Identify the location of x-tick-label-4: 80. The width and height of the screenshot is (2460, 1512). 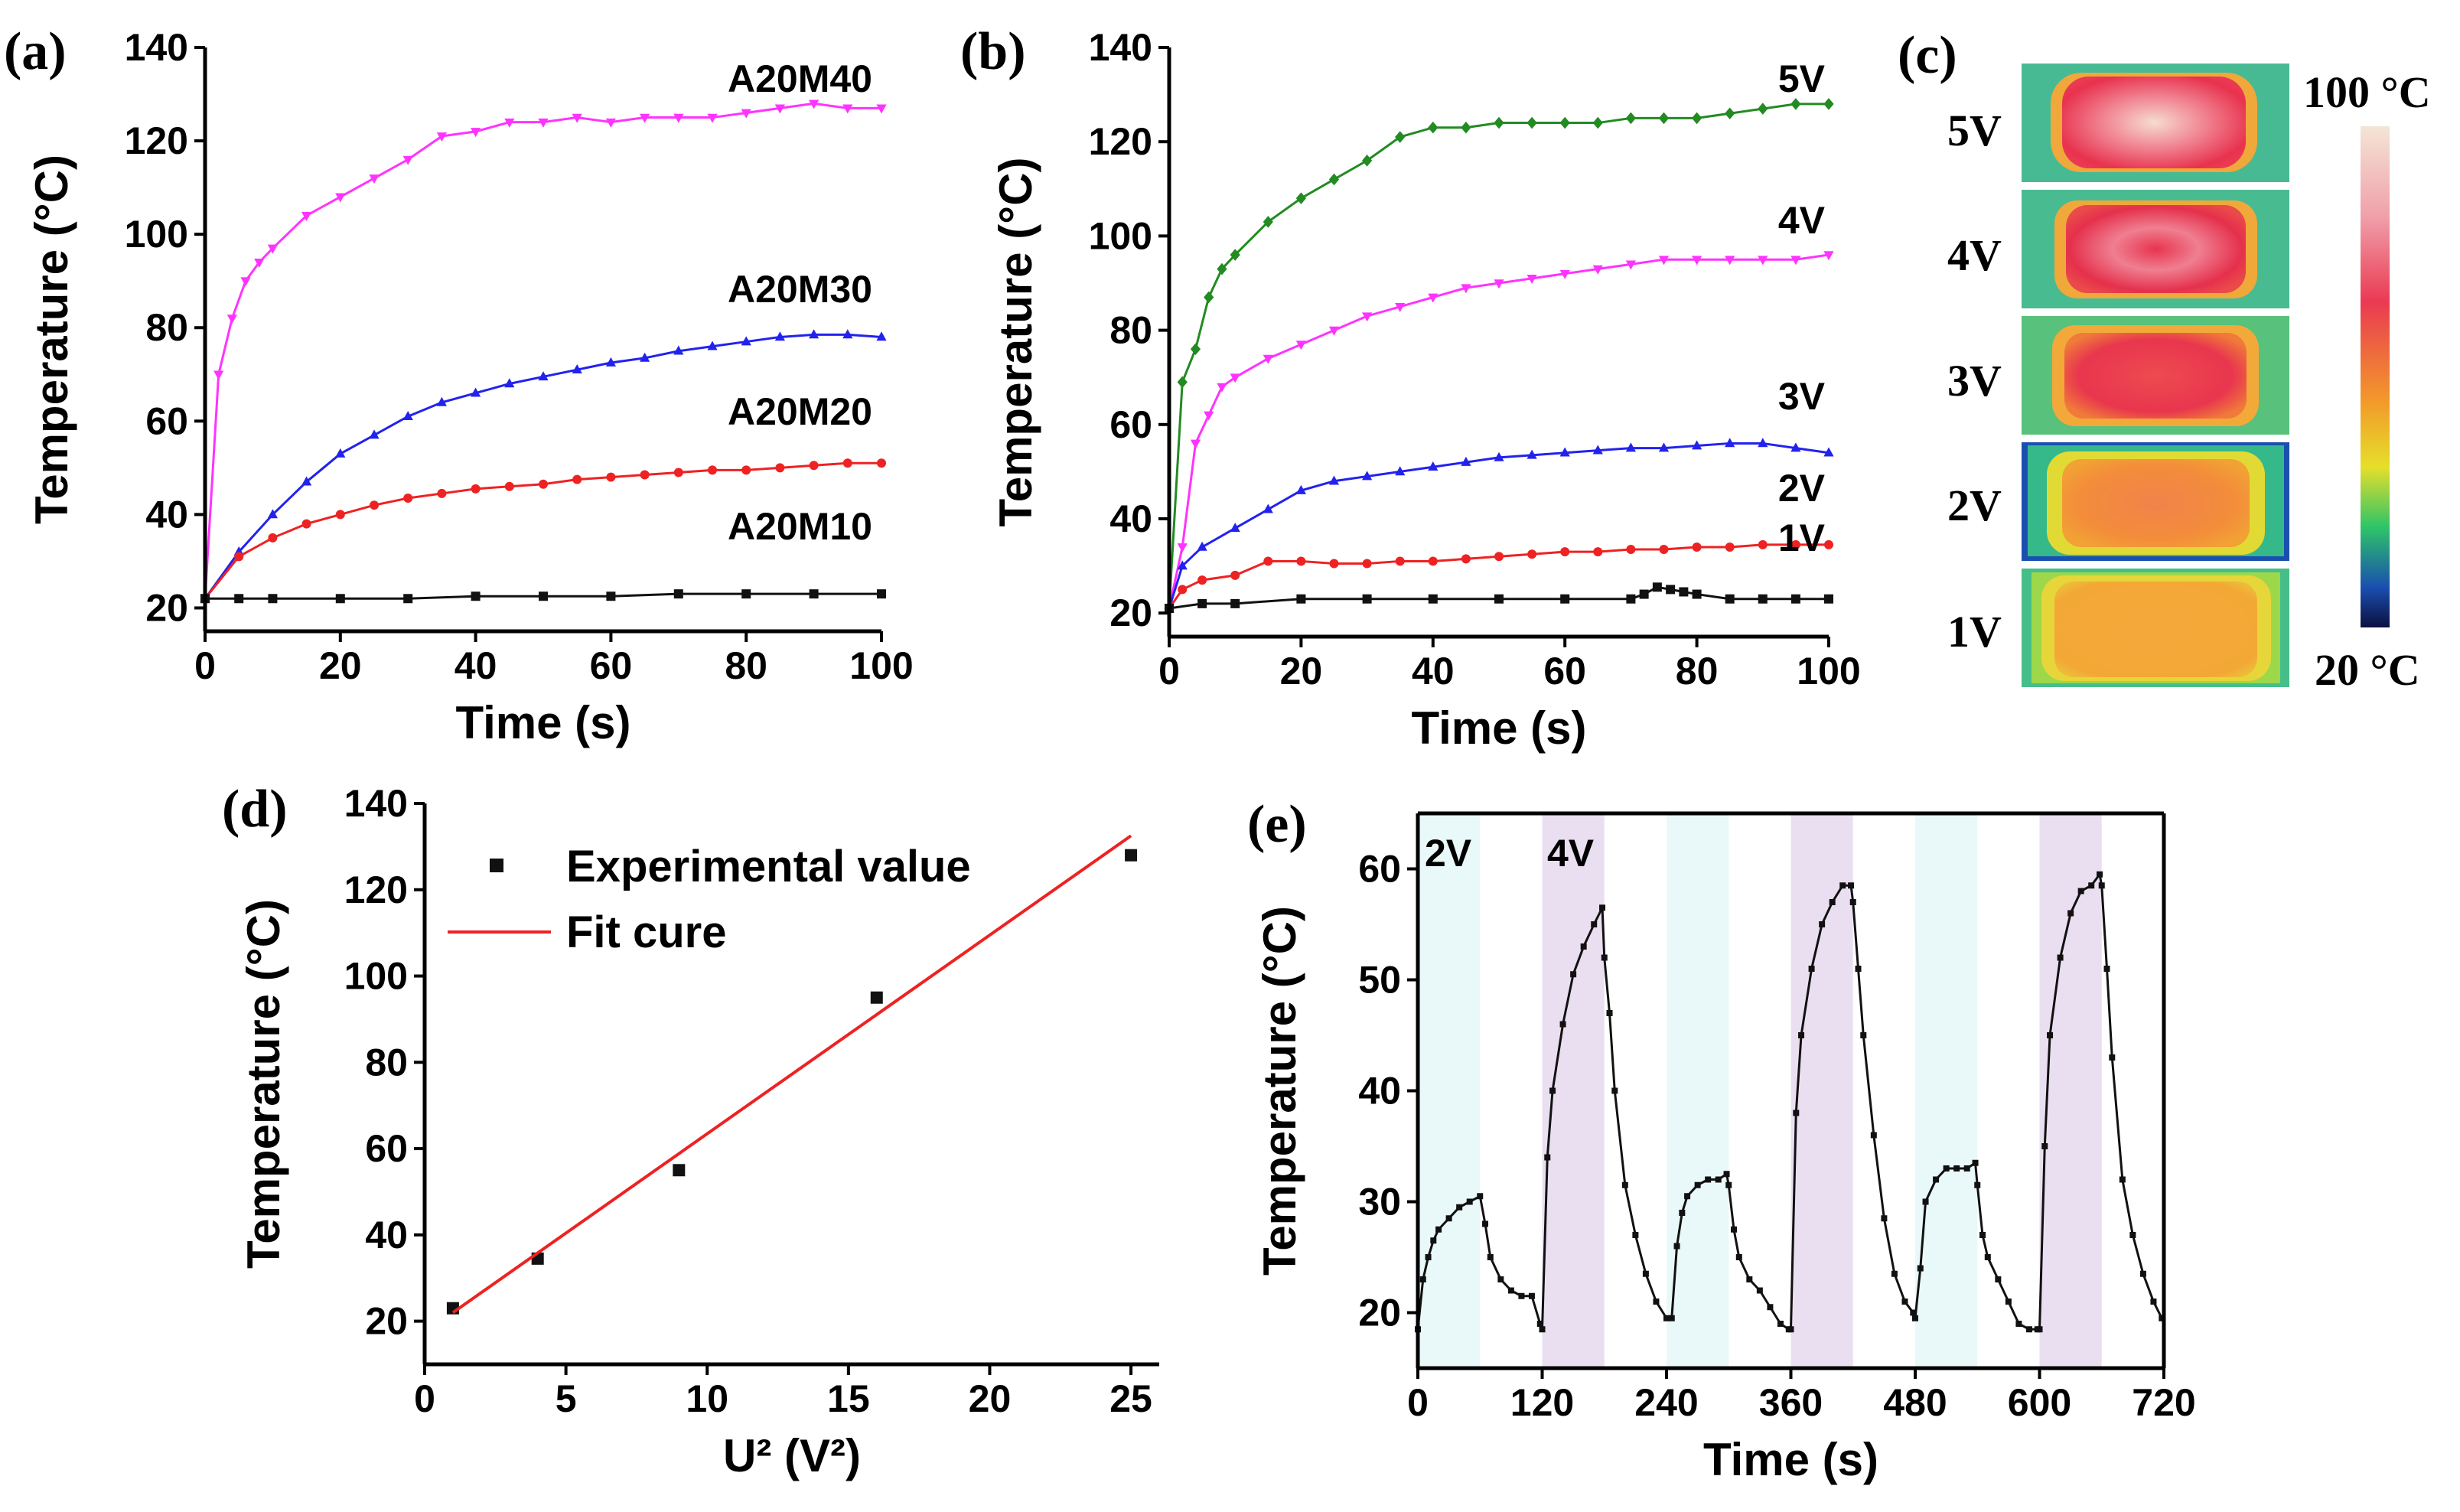
(1697, 671).